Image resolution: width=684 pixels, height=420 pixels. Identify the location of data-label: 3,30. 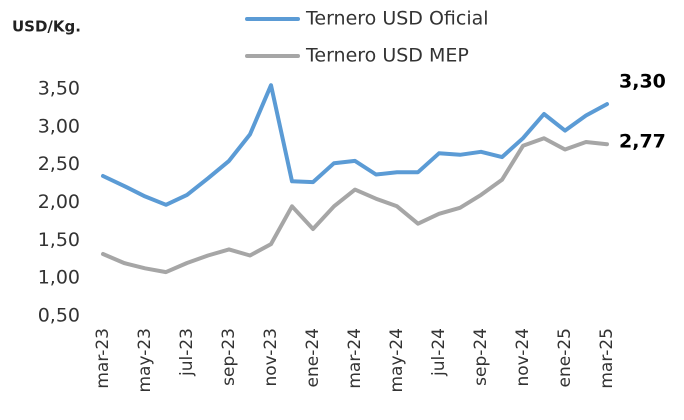
(642, 82).